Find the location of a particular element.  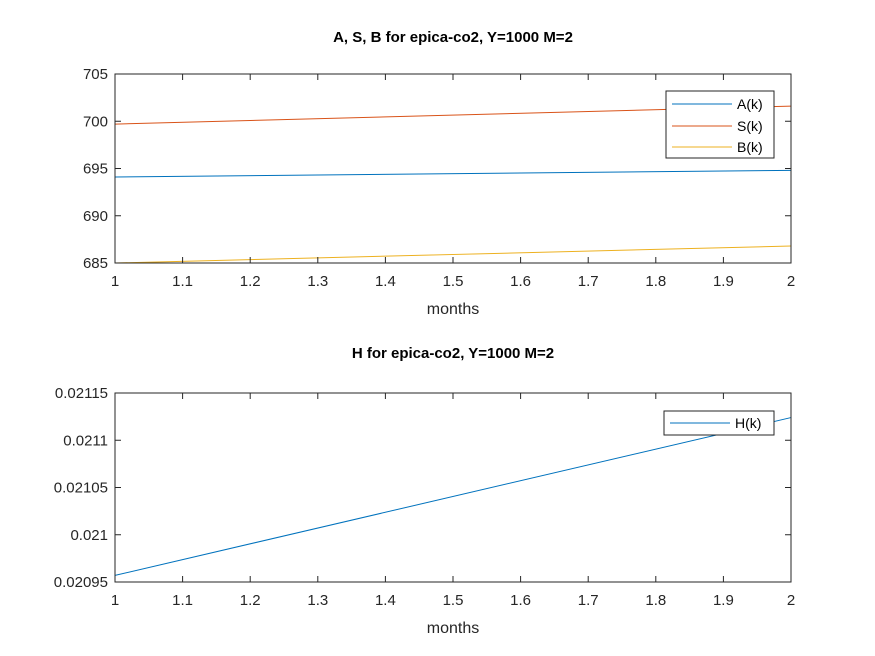

chart-title: A, S, B for epica-co2, Y=1000 M=2 is located at coordinates (453, 37).